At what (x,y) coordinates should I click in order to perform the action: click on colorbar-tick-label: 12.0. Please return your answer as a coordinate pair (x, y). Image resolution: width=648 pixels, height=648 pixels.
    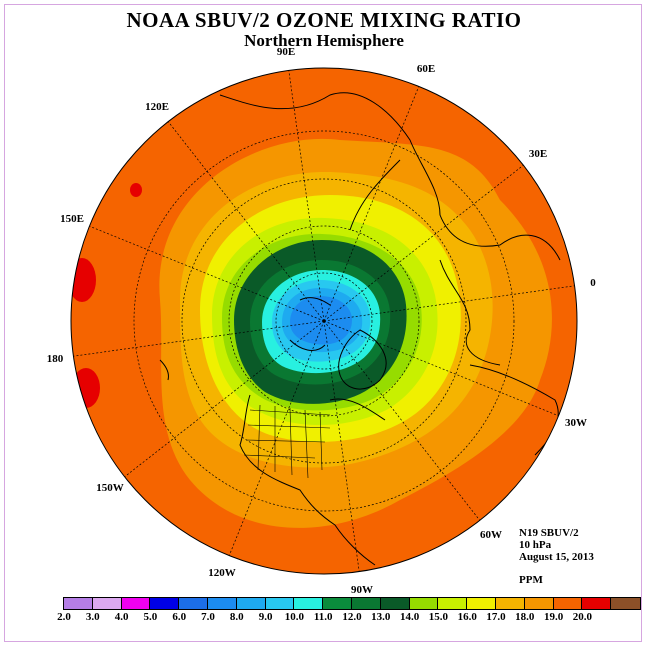
    Looking at the image, I should click on (352, 617).